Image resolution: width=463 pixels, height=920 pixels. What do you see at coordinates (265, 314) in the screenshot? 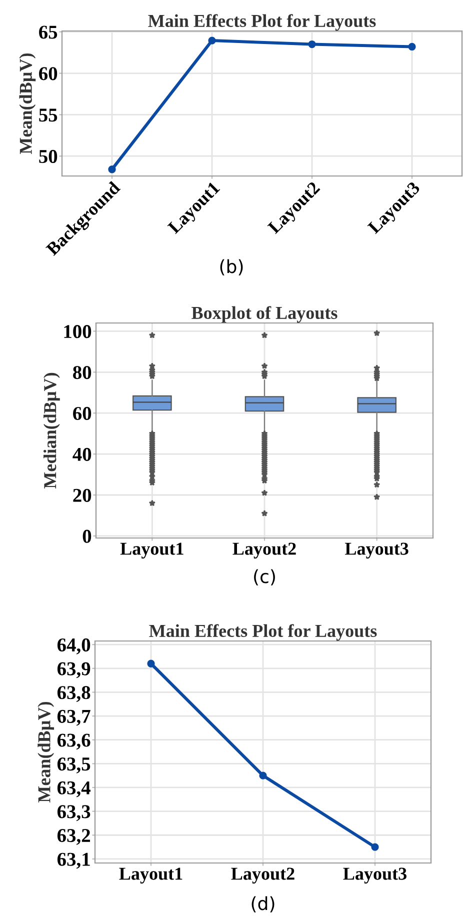
I see `chart-title: Boxplot of Layouts` at bounding box center [265, 314].